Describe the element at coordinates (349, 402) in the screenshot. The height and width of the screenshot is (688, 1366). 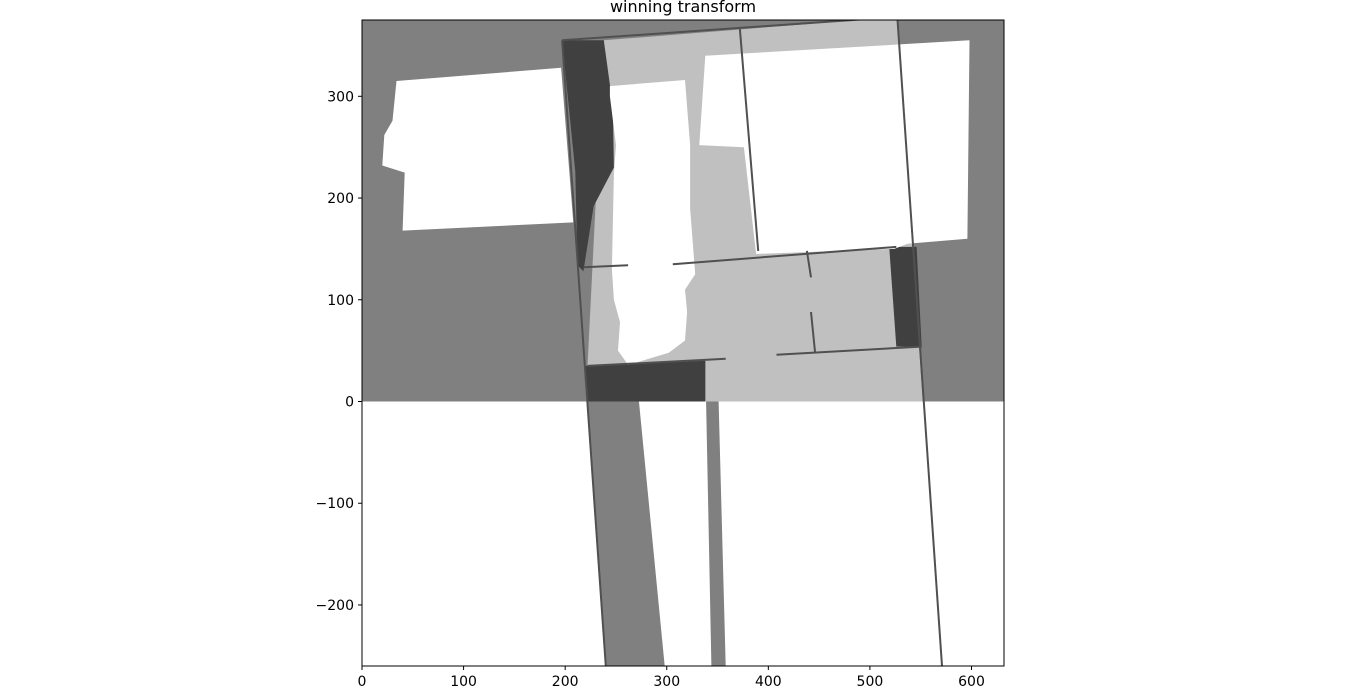
I see `y-tick-label: 0` at that location.